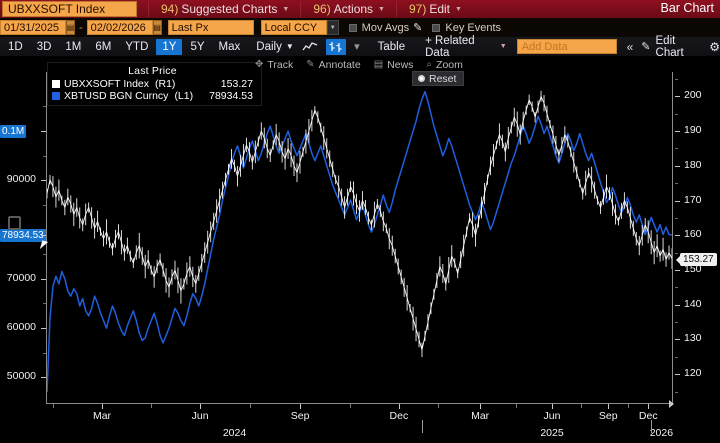 Image resolution: width=720 pixels, height=443 pixels. What do you see at coordinates (229, 9) in the screenshot?
I see `menu-label: Suggested Charts` at bounding box center [229, 9].